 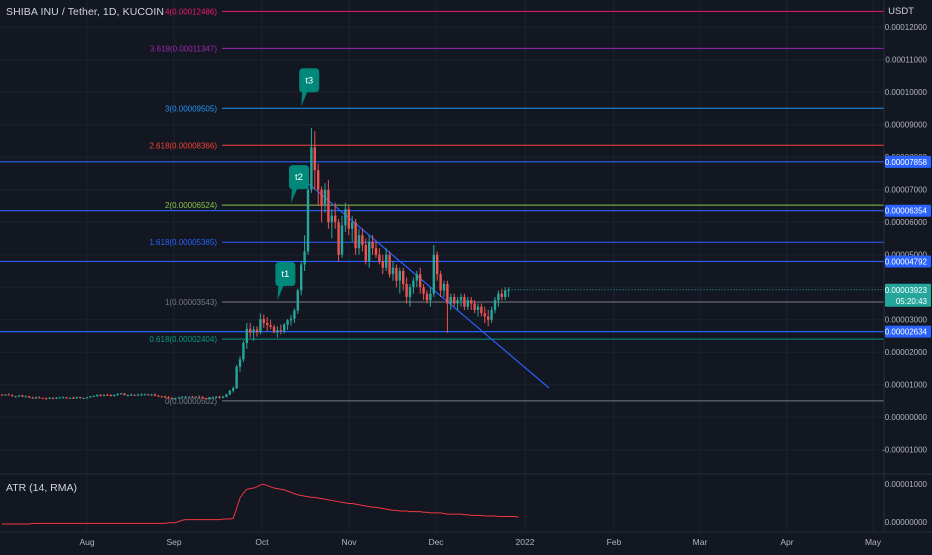 I want to click on callout-t2: t2, so click(x=299, y=184).